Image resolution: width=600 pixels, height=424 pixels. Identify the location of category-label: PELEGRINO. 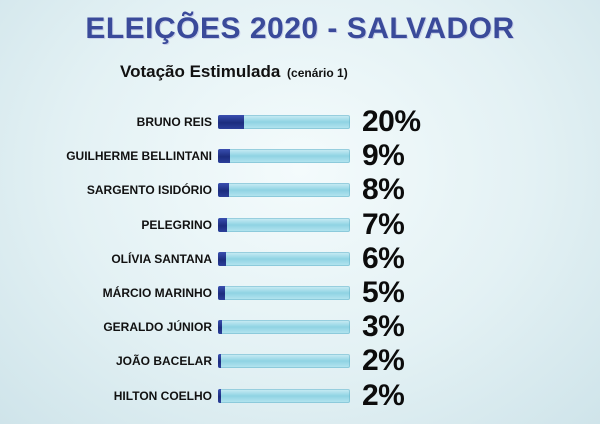
(176, 224).